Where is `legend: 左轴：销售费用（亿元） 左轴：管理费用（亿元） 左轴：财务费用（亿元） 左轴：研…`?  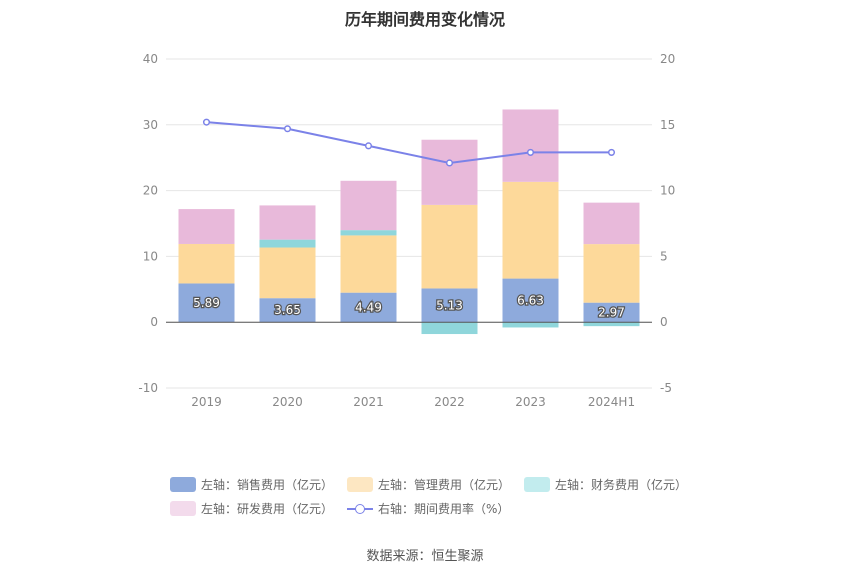 legend: 左轴：销售费用（亿元） 左轴：管理费用（亿元） 左轴：财务费用（亿元） 左轴：研… is located at coordinates (430, 496).